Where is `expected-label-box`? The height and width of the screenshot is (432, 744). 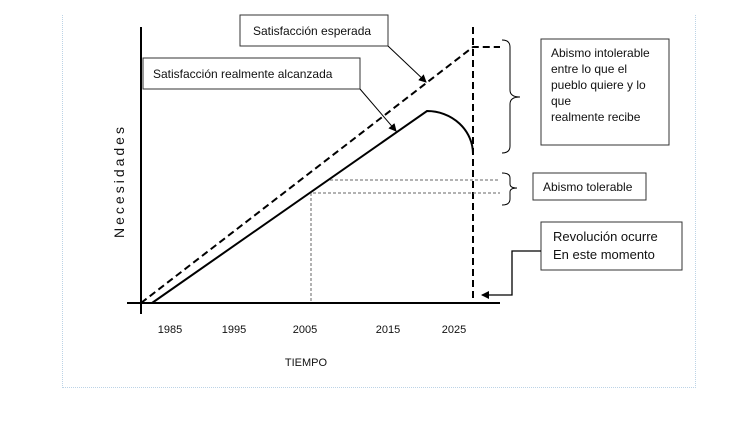 expected-label-box is located at coordinates (314, 30).